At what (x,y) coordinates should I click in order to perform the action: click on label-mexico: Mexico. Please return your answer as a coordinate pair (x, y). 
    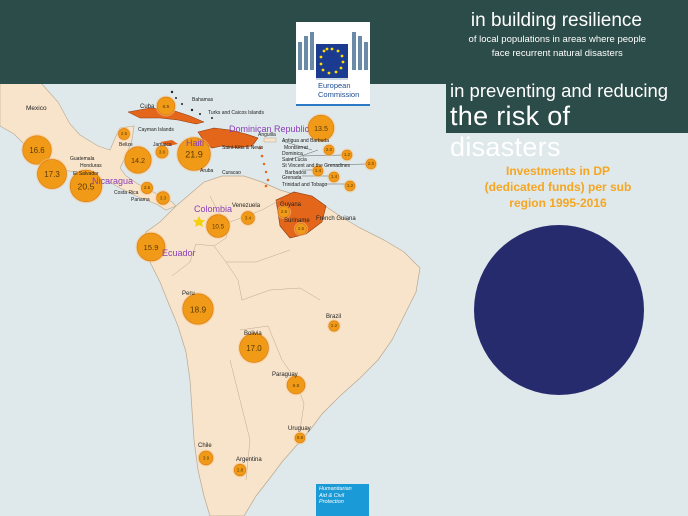
    Looking at the image, I should click on (36, 108).